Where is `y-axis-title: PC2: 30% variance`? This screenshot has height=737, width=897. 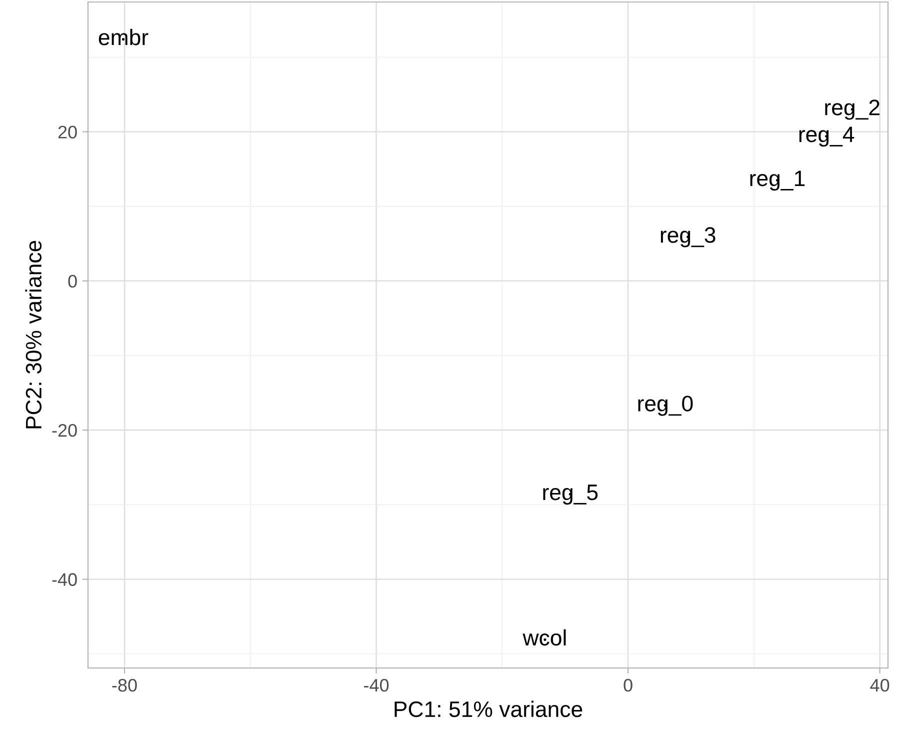 y-axis-title: PC2: 30% variance is located at coordinates (33, 334).